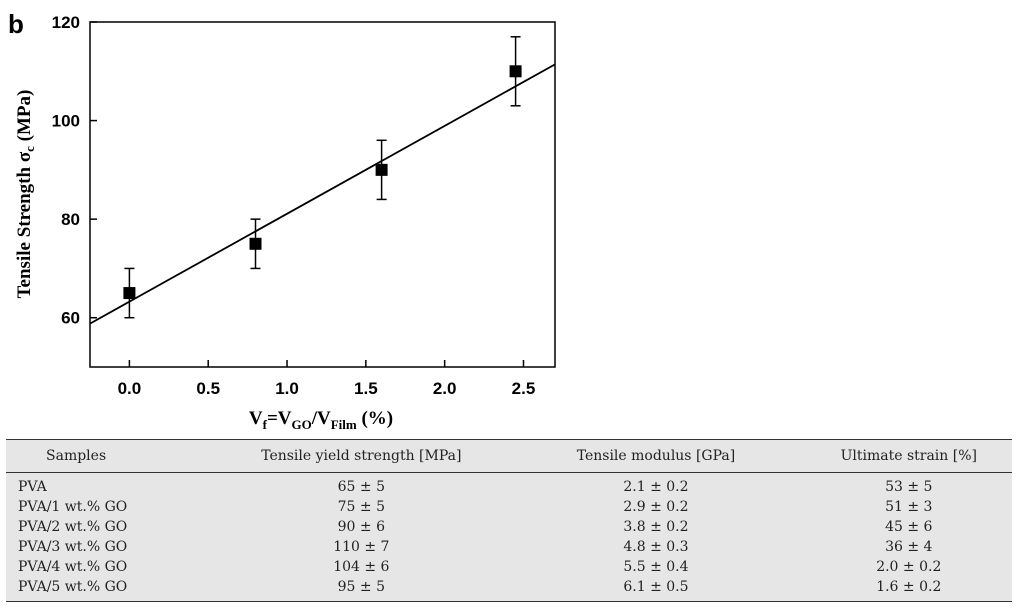 The height and width of the screenshot is (612, 1024). I want to click on y-axis-title-main: Tensile Strength σ, so click(24, 224).